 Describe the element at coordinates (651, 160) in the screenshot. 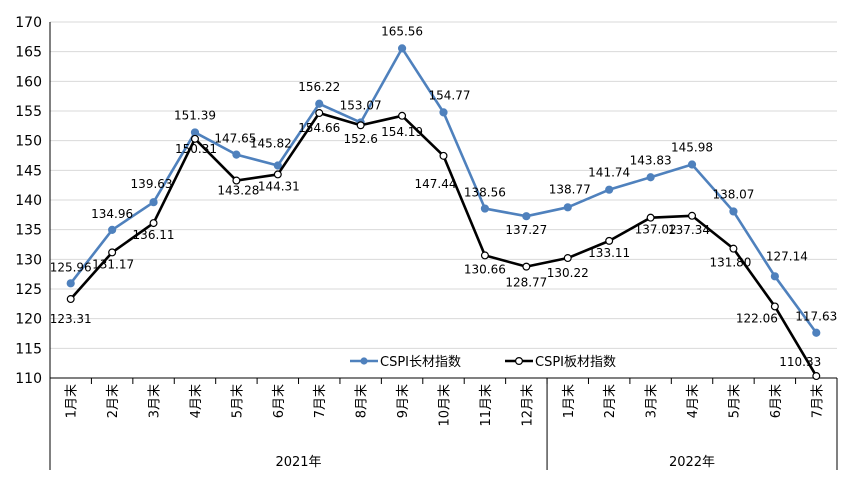

I see `data-label: 143.83` at that location.